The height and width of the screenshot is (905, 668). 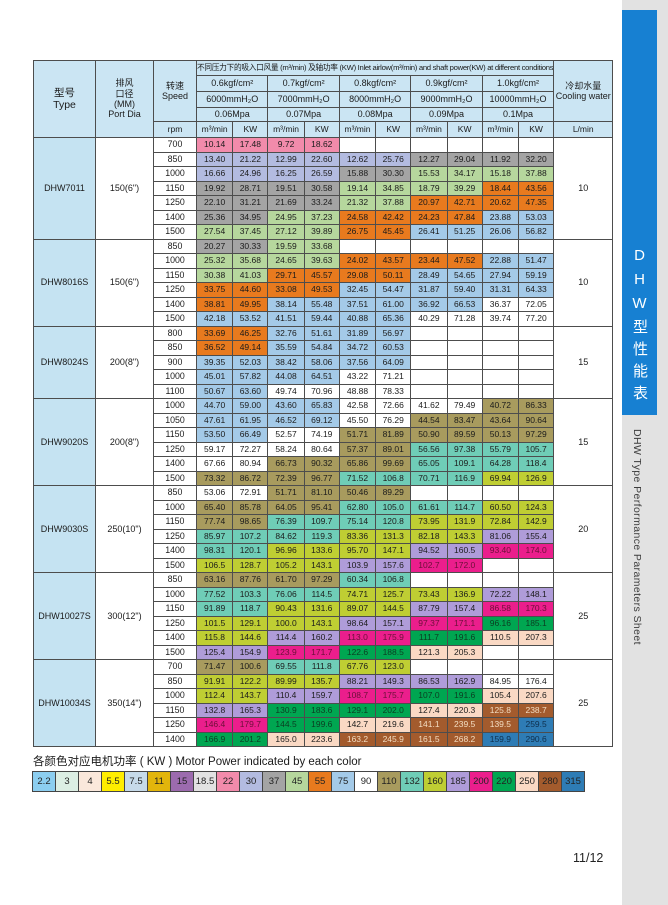 What do you see at coordinates (321, 710) in the screenshot?
I see `kw-value-cell: 183.6` at bounding box center [321, 710].